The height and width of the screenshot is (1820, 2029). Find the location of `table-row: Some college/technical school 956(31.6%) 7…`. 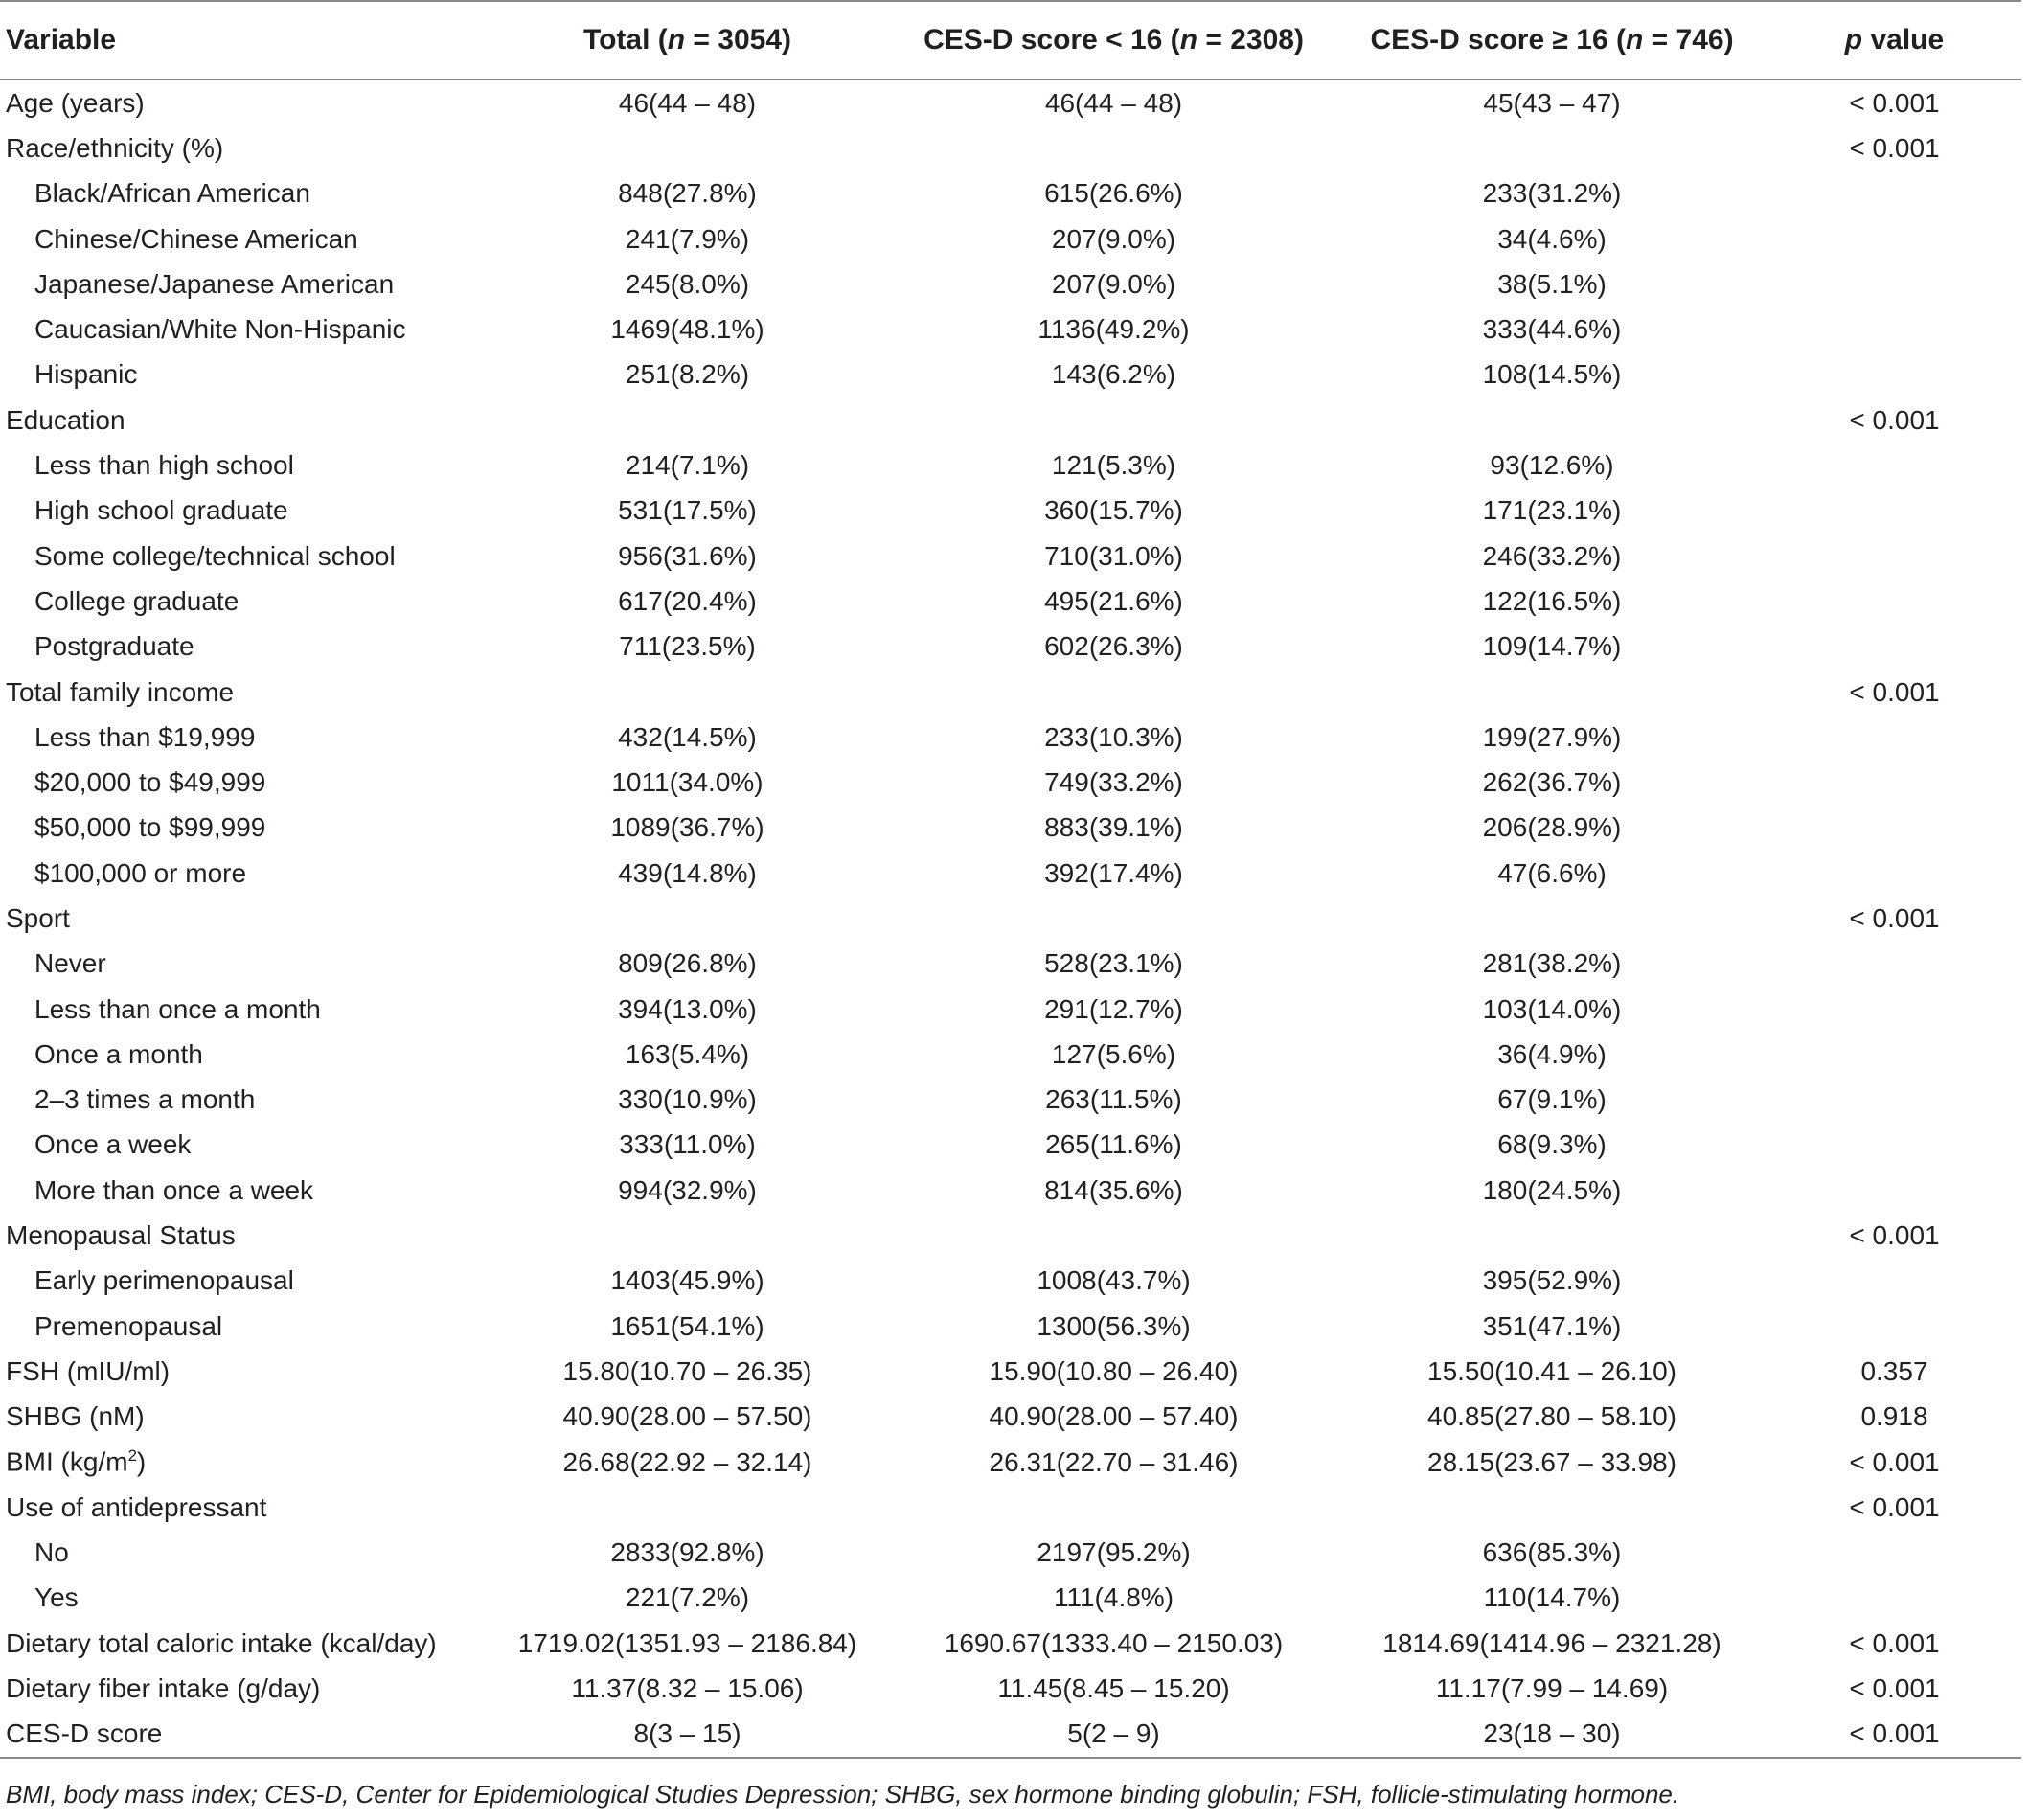

table-row: Some college/technical school 956(31.6%) 7… is located at coordinates (1011, 556).